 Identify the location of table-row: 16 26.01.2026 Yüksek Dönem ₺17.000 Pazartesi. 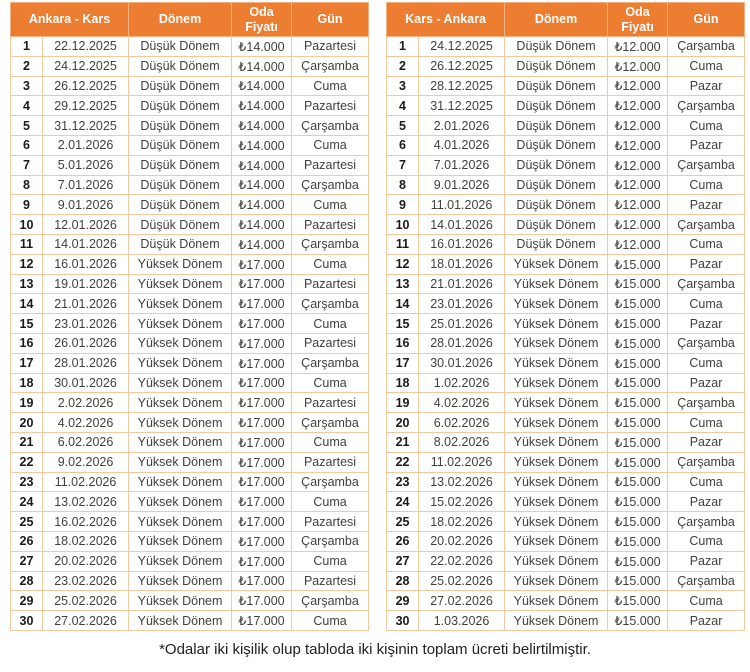
(190, 343).